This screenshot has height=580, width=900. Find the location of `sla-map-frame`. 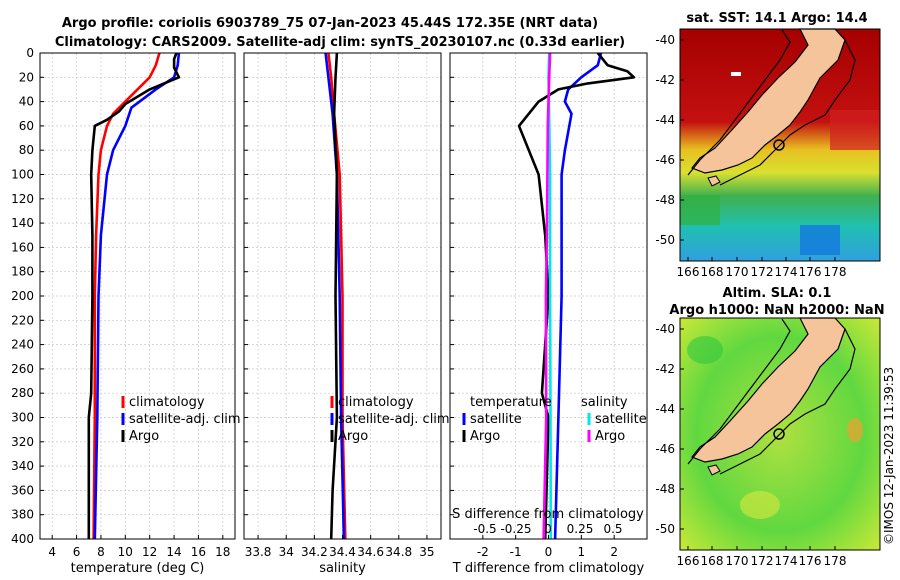

sla-map-frame is located at coordinates (780, 434).